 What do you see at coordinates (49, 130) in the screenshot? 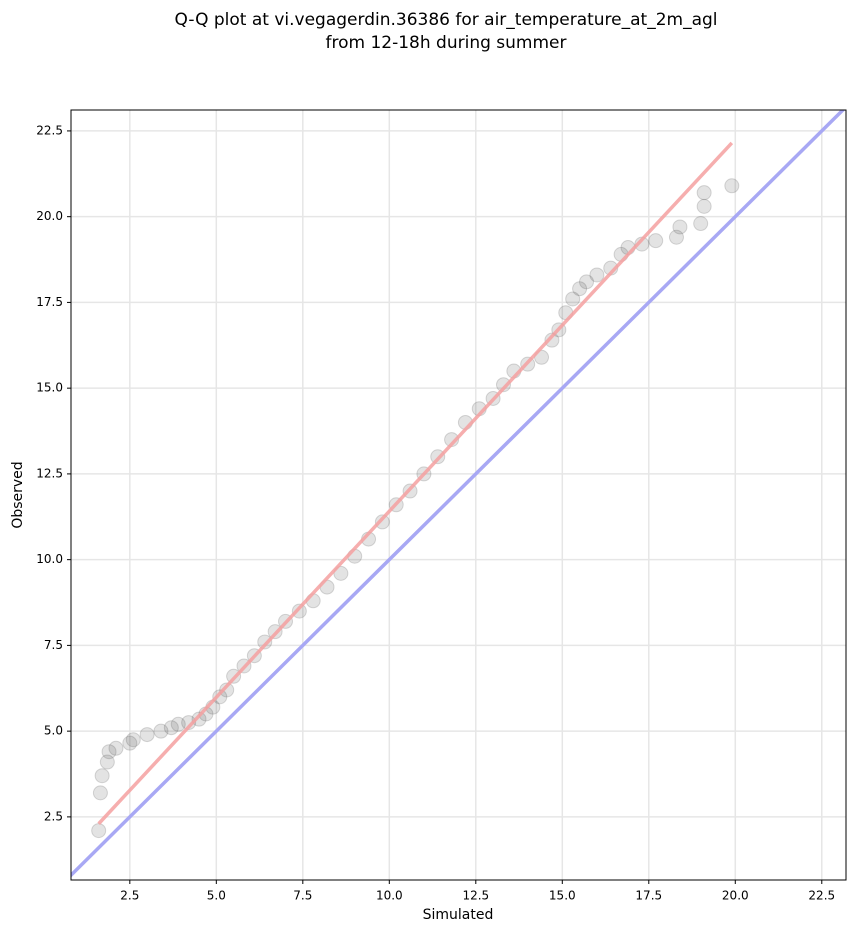
I see `y-tick-label: 22.5` at bounding box center [49, 130].